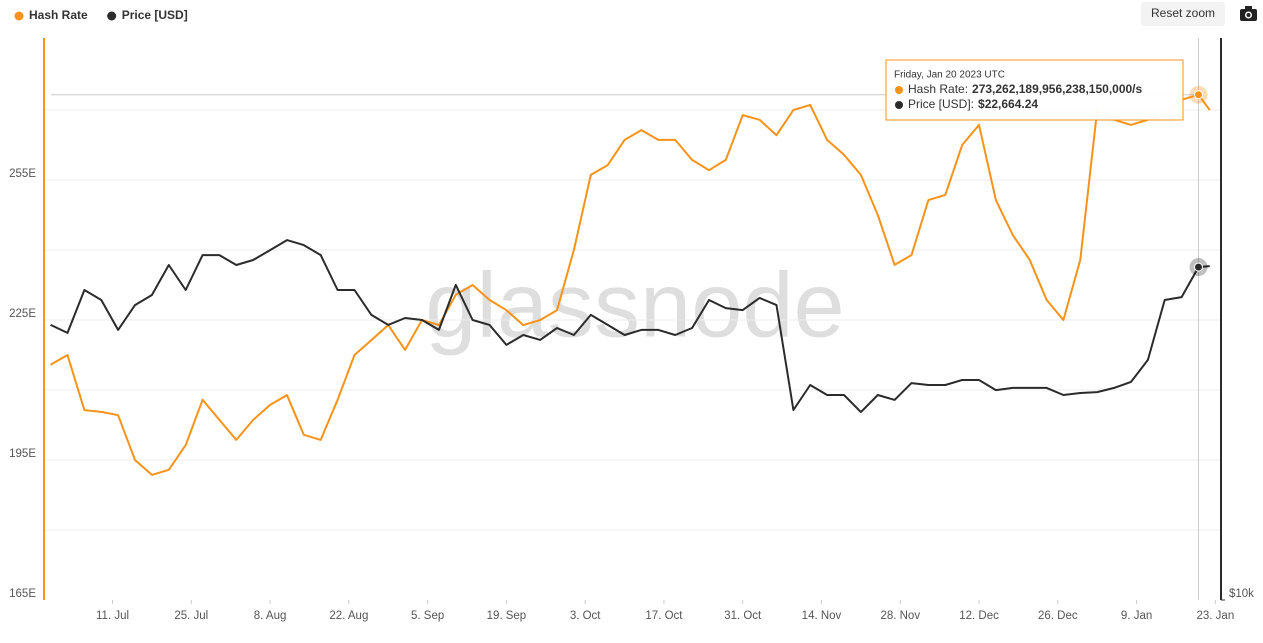  I want to click on x-tick-label: 26. Dec, so click(1058, 616).